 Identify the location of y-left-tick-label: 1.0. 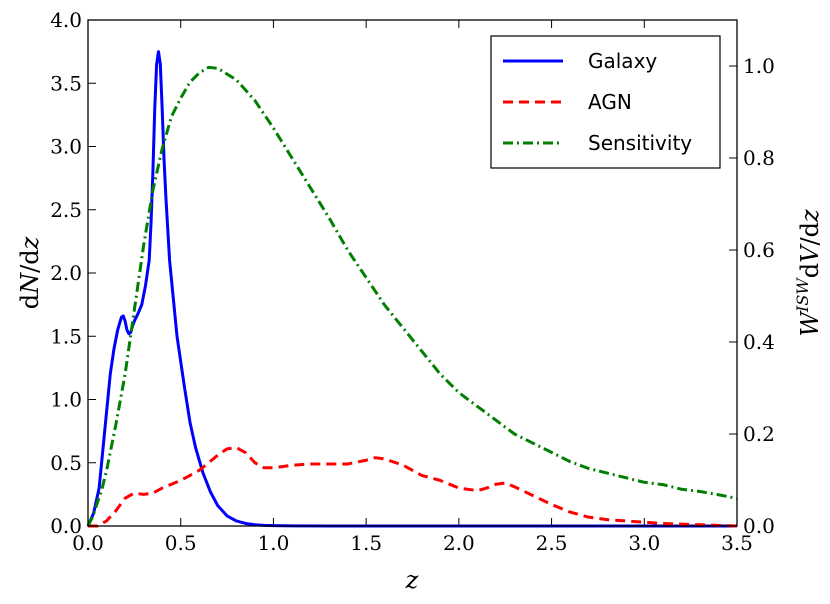
(66, 400).